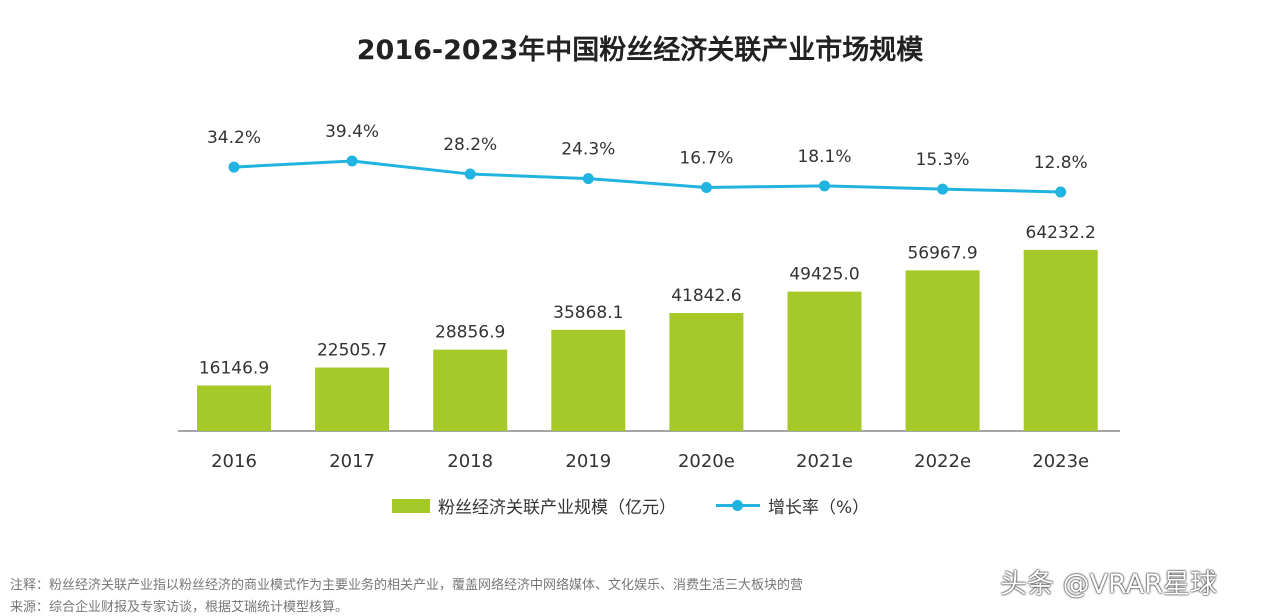 Image resolution: width=1280 pixels, height=616 pixels. What do you see at coordinates (647, 176) in the screenshot?
I see `growth-line` at bounding box center [647, 176].